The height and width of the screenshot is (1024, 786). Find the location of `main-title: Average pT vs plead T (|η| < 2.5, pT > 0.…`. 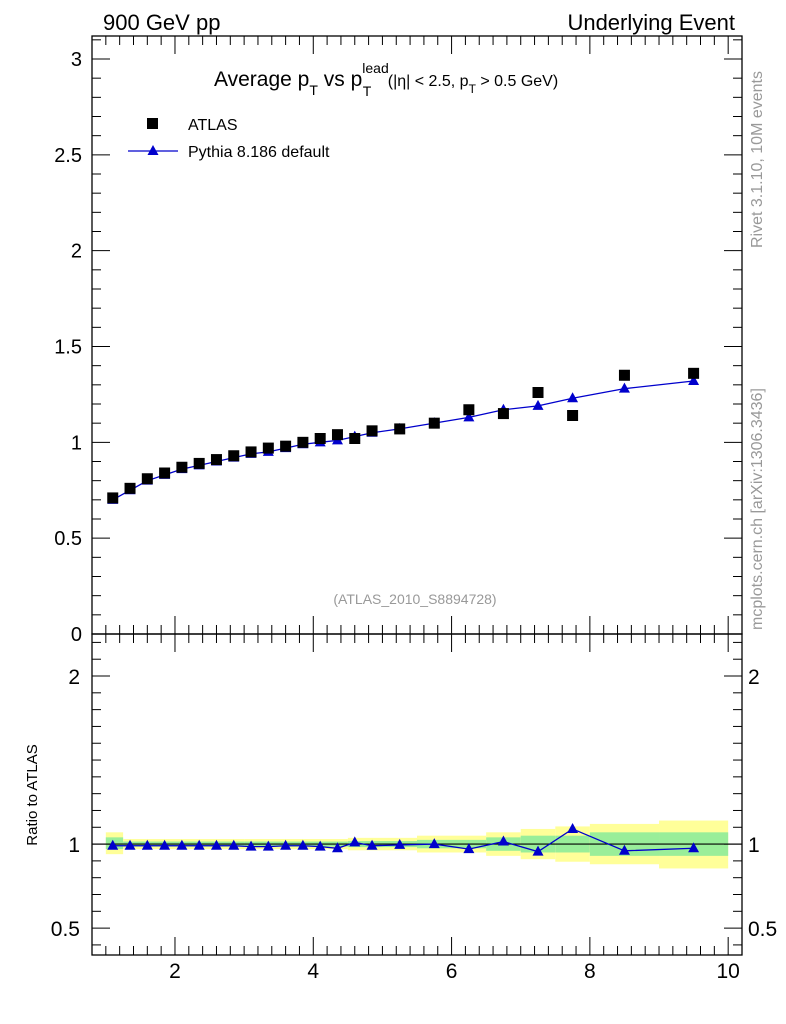

main-title: Average pT vs plead T (|η| < 2.5, pT > 0.… is located at coordinates (386, 79).